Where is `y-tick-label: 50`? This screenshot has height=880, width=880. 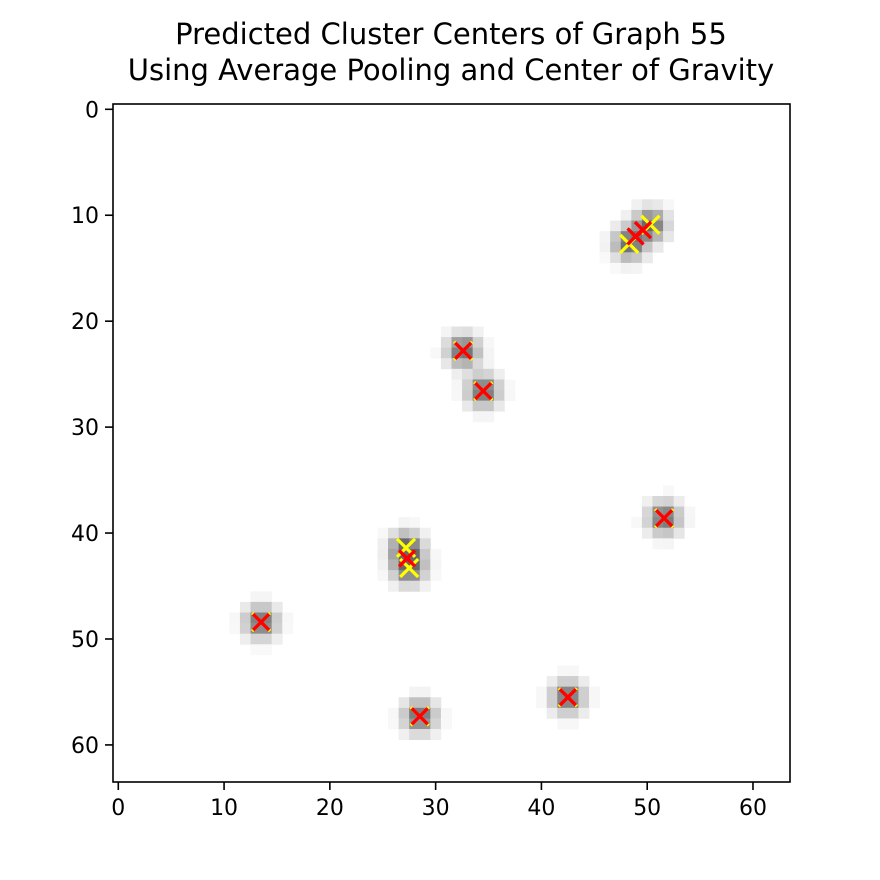
y-tick-label: 50 is located at coordinates (85, 640).